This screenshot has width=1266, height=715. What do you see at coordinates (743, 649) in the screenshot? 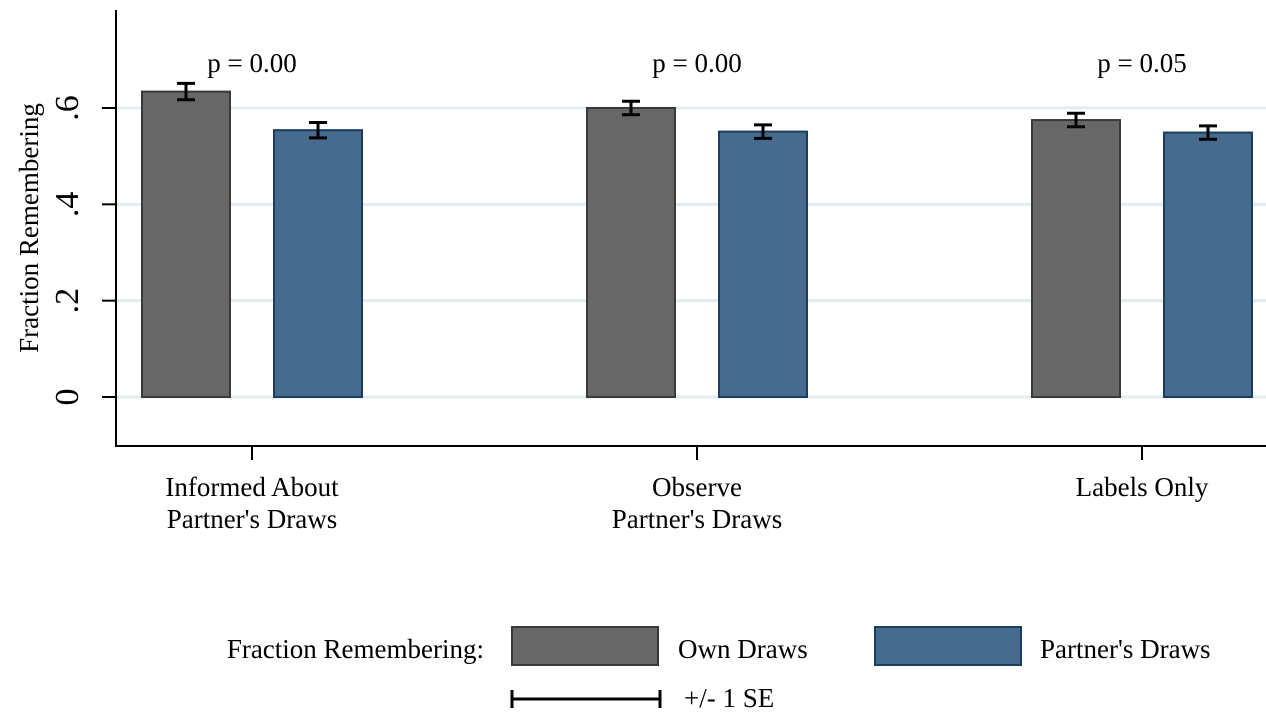
I see `legend-label-own-draws: Own Draws` at bounding box center [743, 649].